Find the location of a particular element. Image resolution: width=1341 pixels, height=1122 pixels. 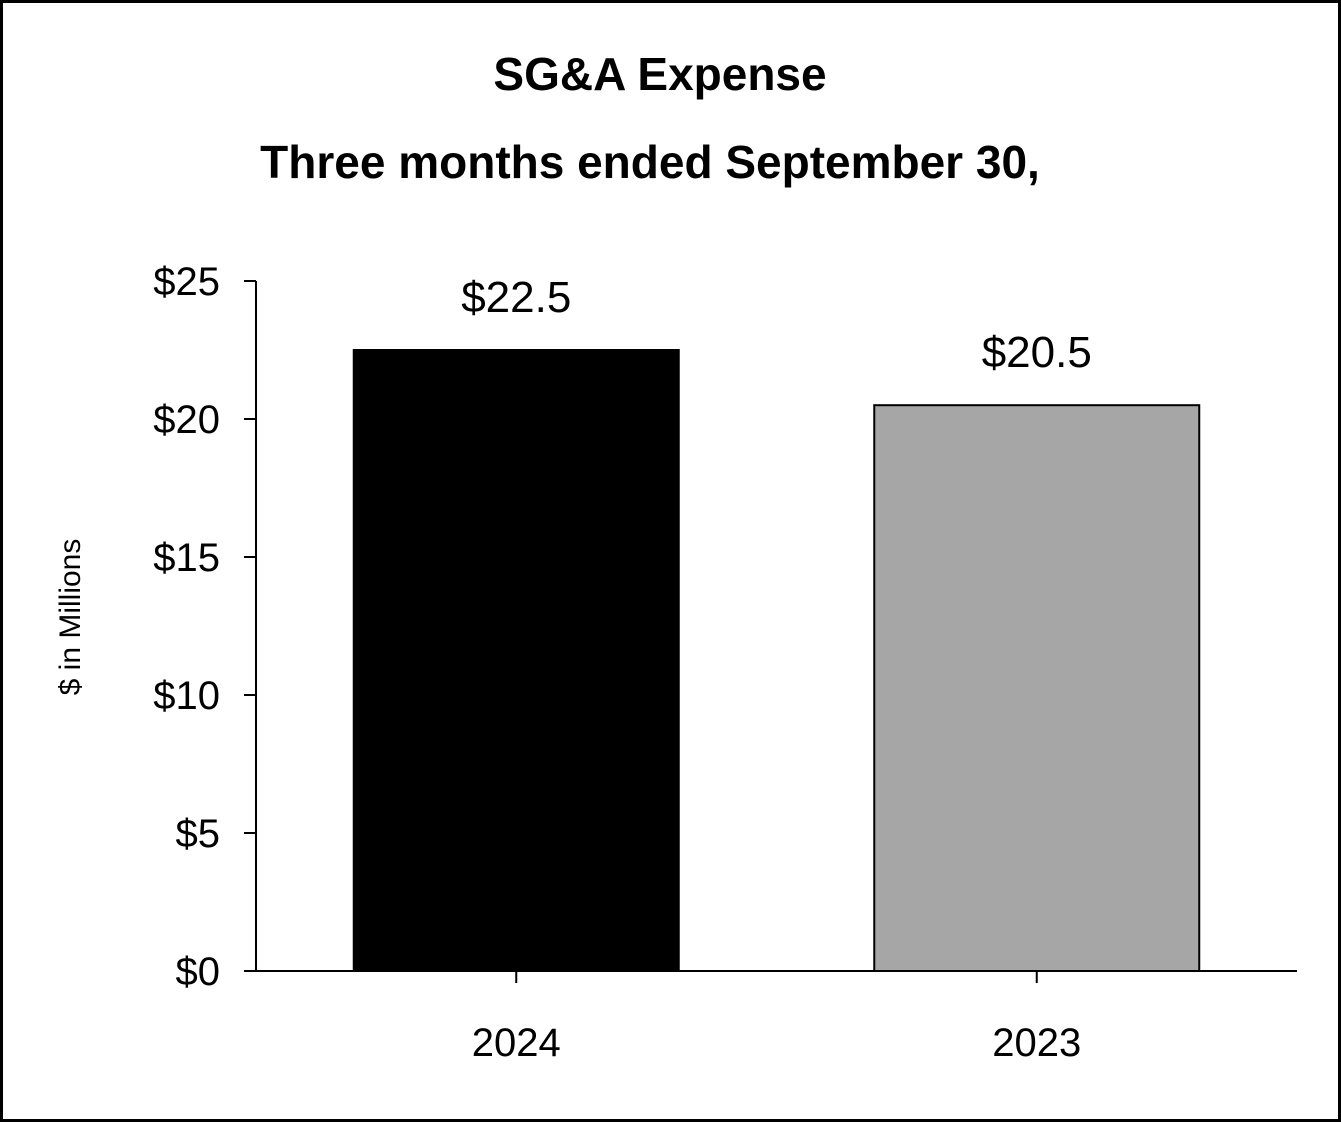

y-tick-label: $25 is located at coordinates (186, 282).